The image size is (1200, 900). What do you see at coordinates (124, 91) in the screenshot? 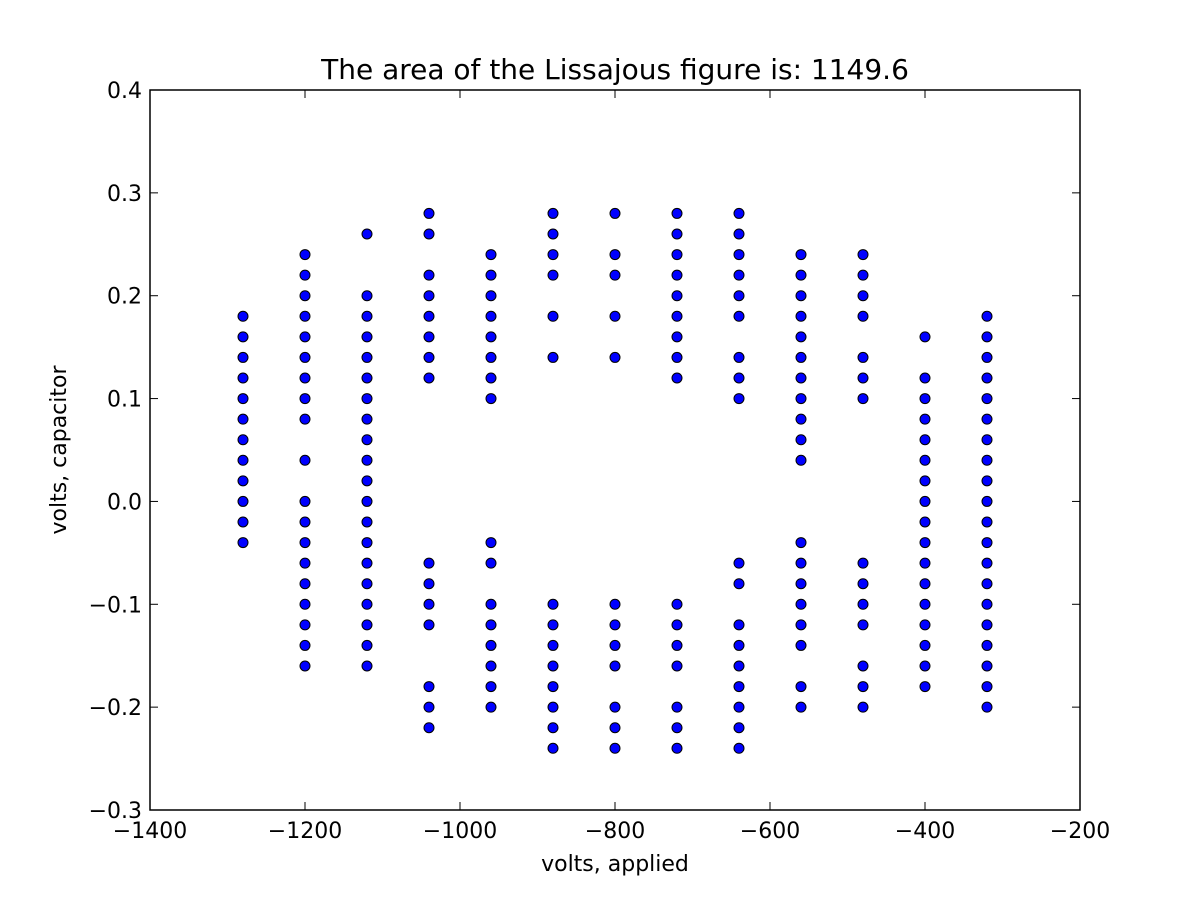
I see `y-tick-label: 0.4` at bounding box center [124, 91].